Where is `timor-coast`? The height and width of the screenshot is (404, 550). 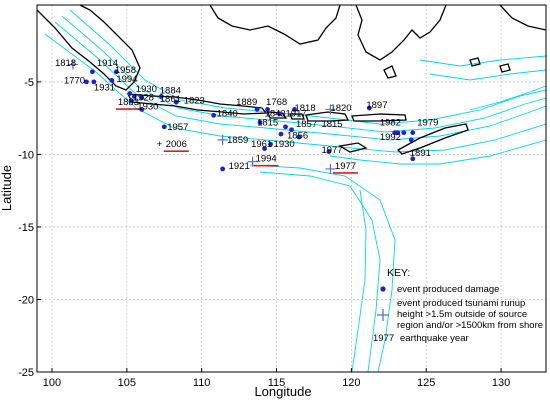
timor-coast is located at coordinates (432, 139).